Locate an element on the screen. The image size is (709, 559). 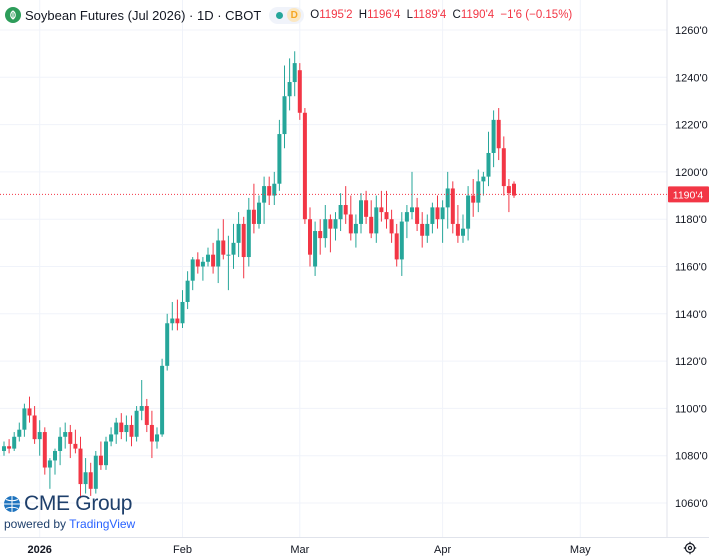
y-tick-label: 1220'0 is located at coordinates (691, 126).